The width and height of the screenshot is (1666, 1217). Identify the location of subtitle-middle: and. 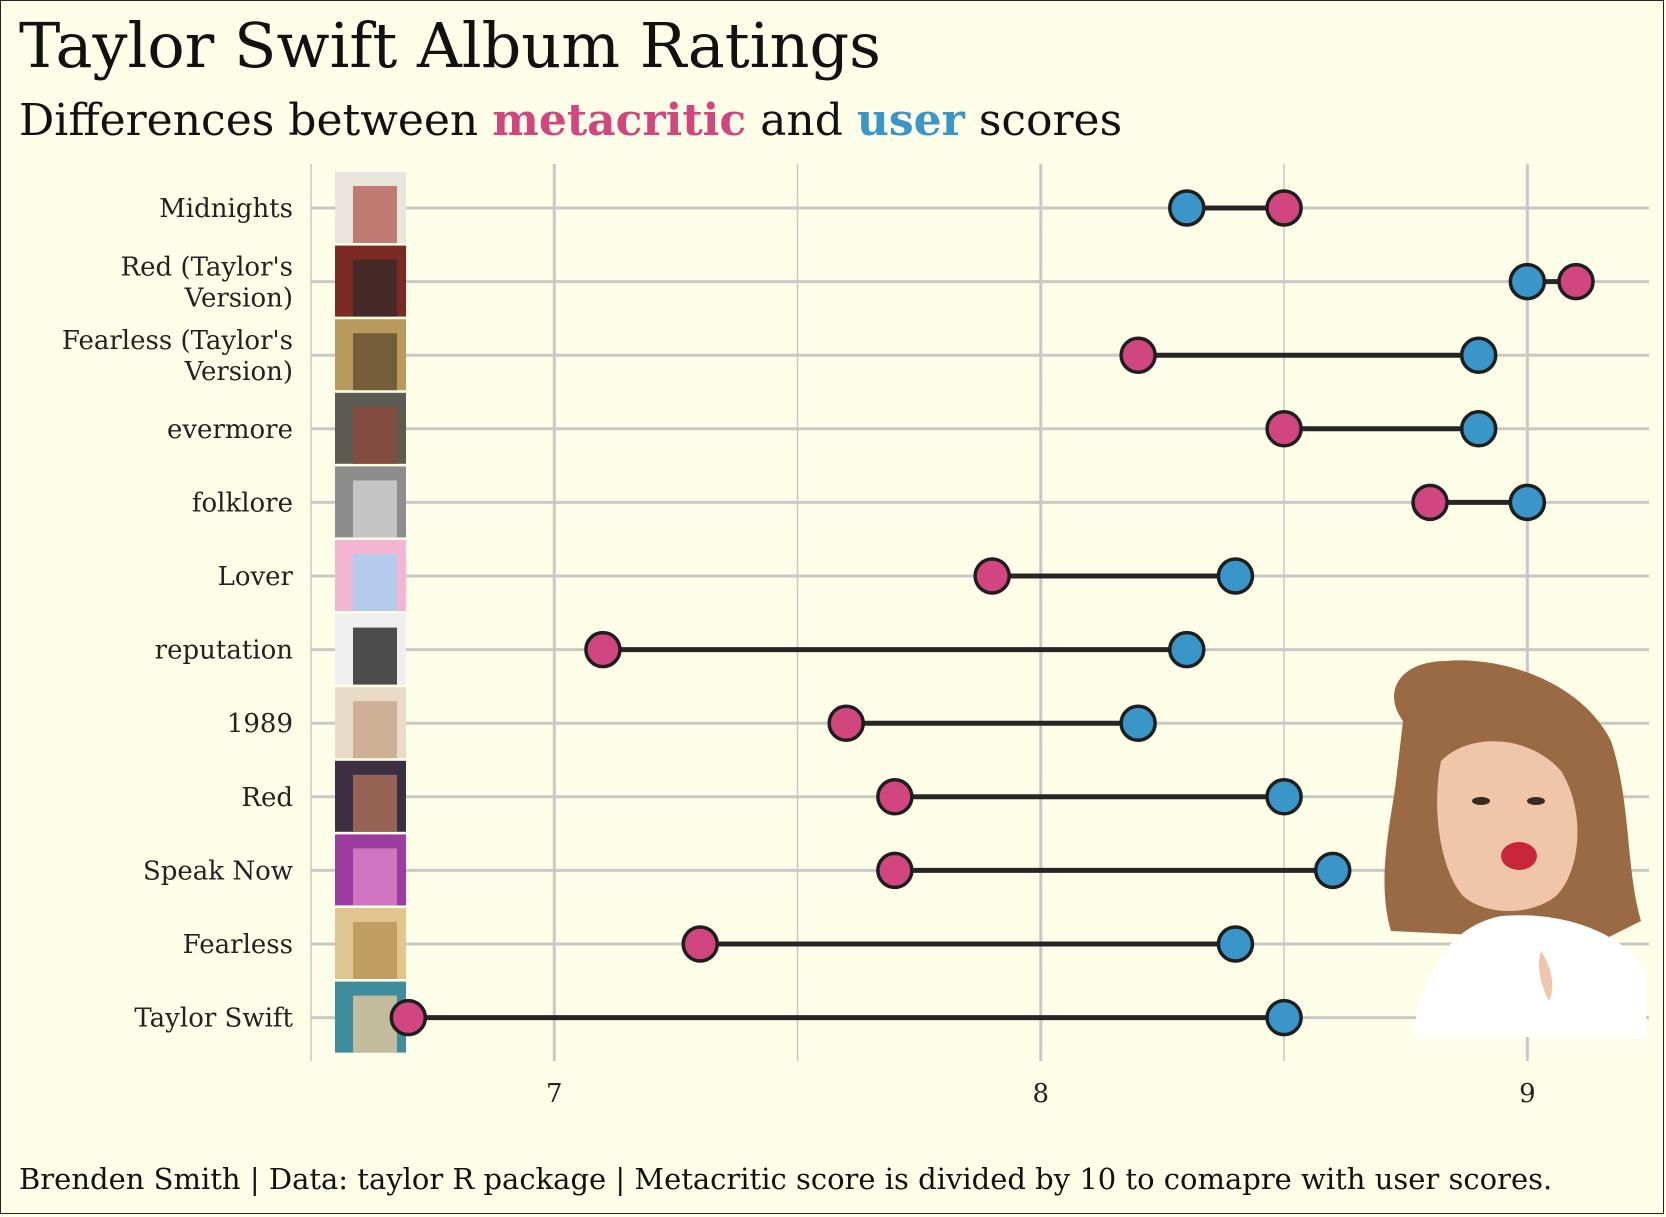
(801, 120).